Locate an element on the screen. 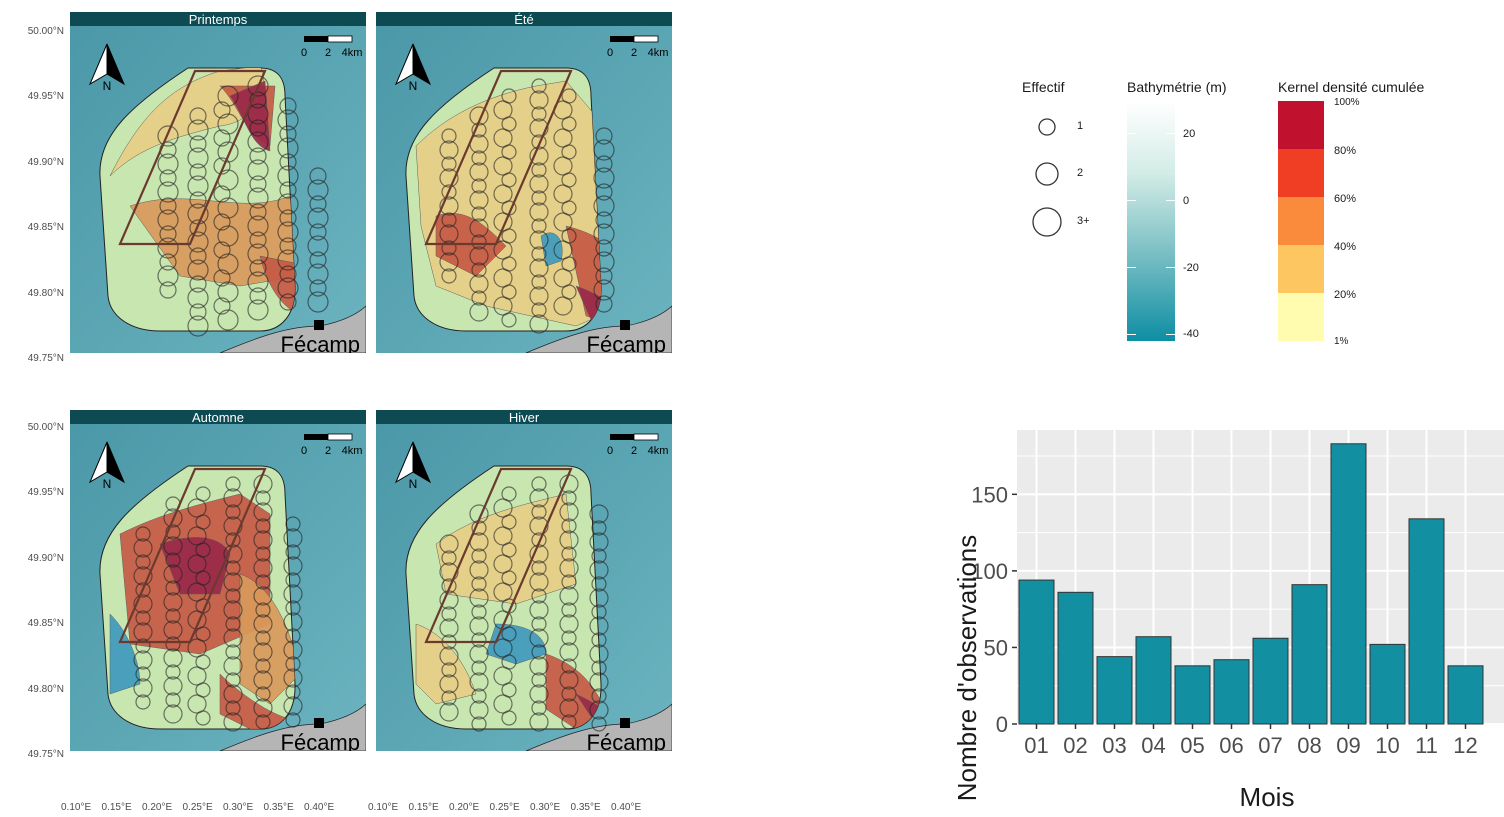 Image resolution: width=1504 pixels, height=817 pixels. y-tick-label-150: 150 is located at coordinates (989, 494).